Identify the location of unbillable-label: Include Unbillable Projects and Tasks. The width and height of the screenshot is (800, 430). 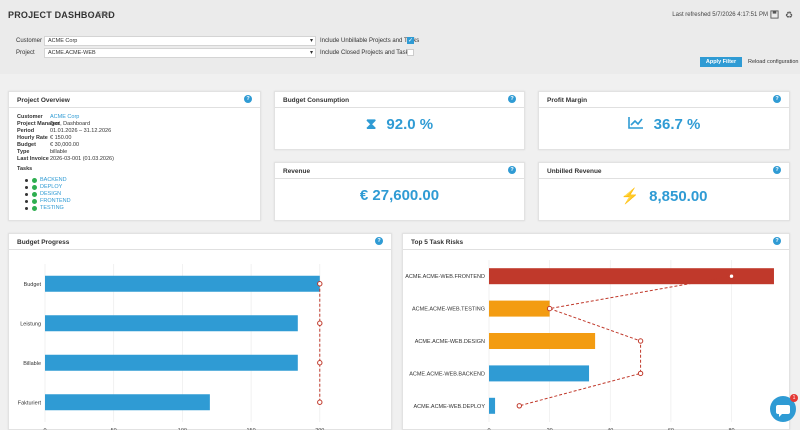
(370, 41).